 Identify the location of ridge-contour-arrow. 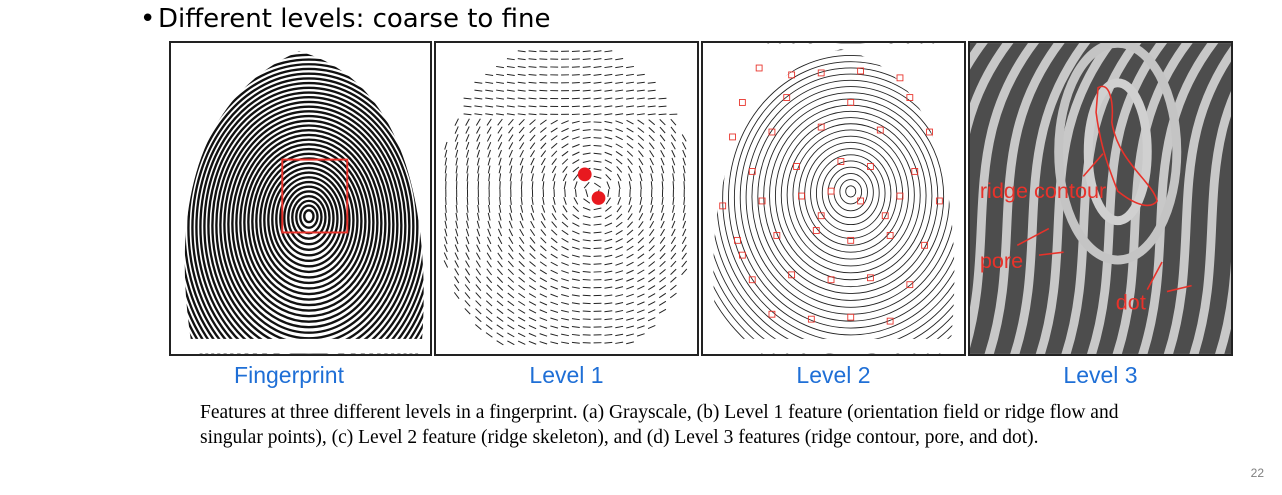
(1093, 165).